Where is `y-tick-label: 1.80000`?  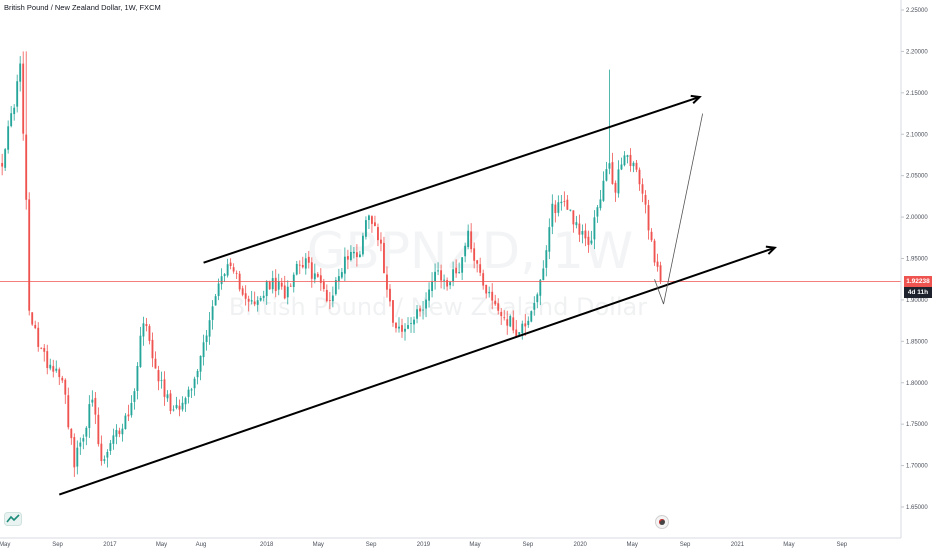 y-tick-label: 1.80000 is located at coordinates (917, 384).